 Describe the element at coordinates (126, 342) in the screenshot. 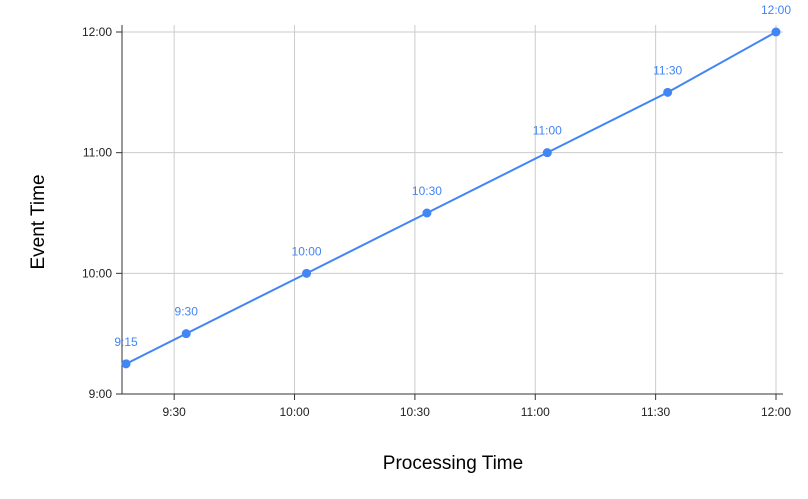

I see `data-label: 9:15` at that location.